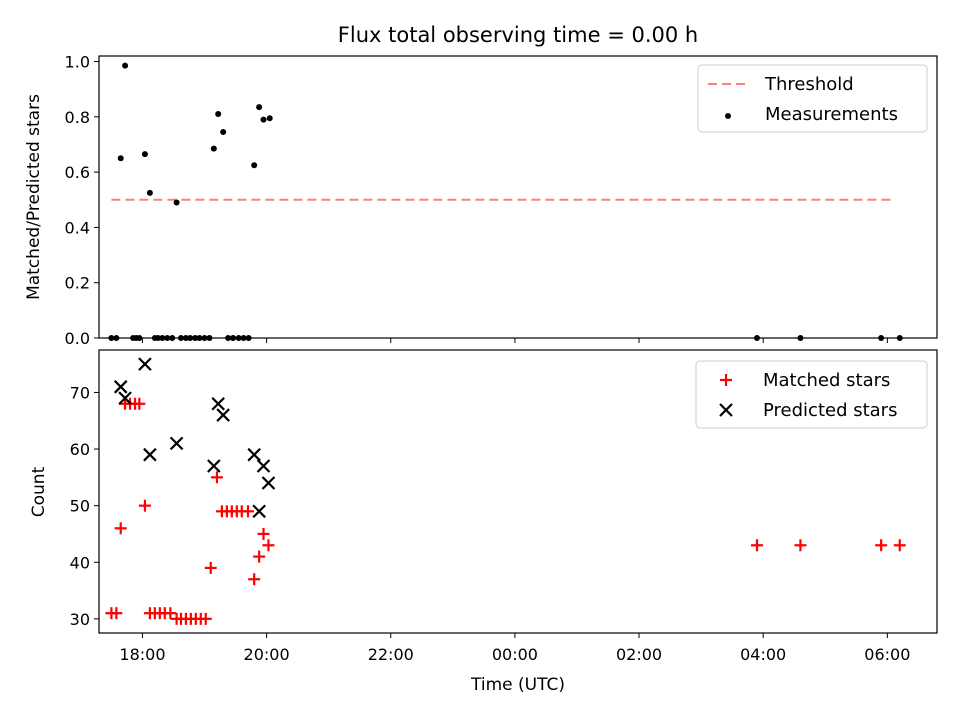 This screenshot has height=720, width=960. I want to click on legend-predicted-marker, so click(726, 410).